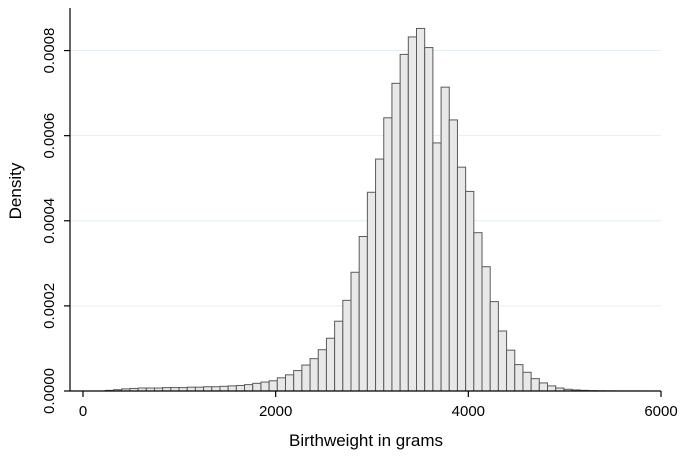  What do you see at coordinates (275, 411) in the screenshot?
I see `x-tick-label: 2000` at bounding box center [275, 411].